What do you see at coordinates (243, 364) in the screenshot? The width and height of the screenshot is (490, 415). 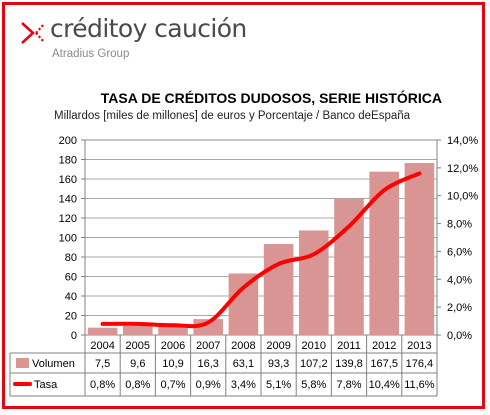 I see `data-label-volumen: 63,1` at bounding box center [243, 364].